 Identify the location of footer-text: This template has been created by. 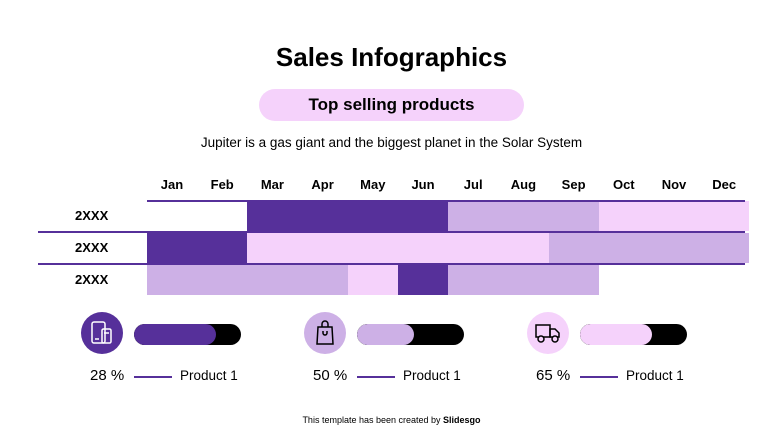
(373, 420).